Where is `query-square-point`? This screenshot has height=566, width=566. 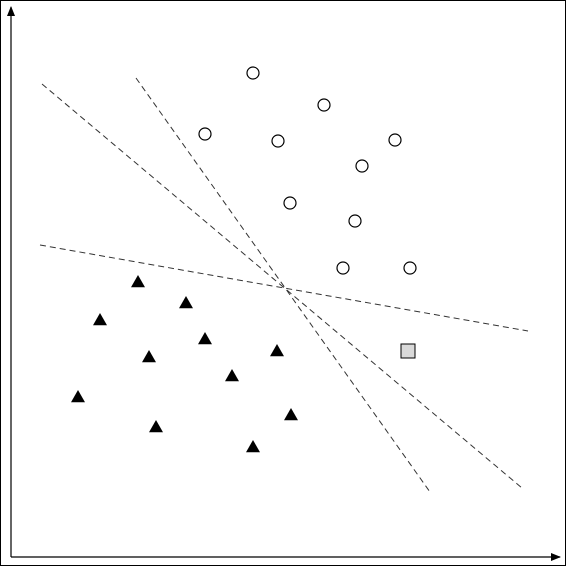
query-square-point is located at coordinates (408, 351).